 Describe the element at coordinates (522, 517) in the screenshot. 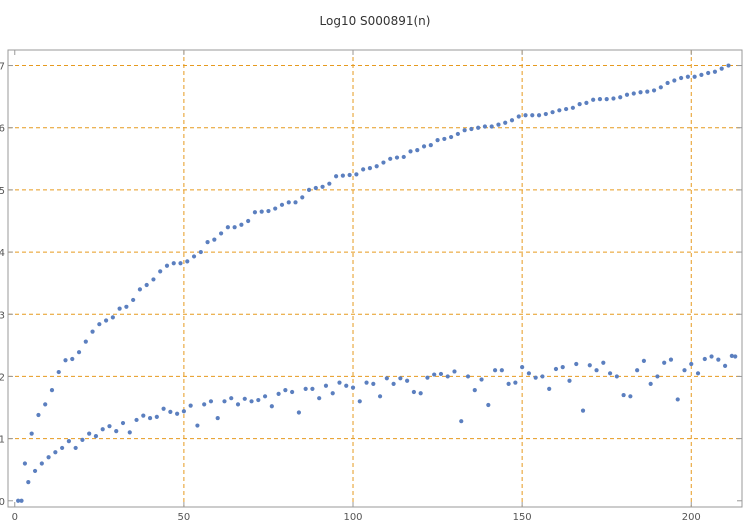

I see `x-tick-label: 150` at that location.